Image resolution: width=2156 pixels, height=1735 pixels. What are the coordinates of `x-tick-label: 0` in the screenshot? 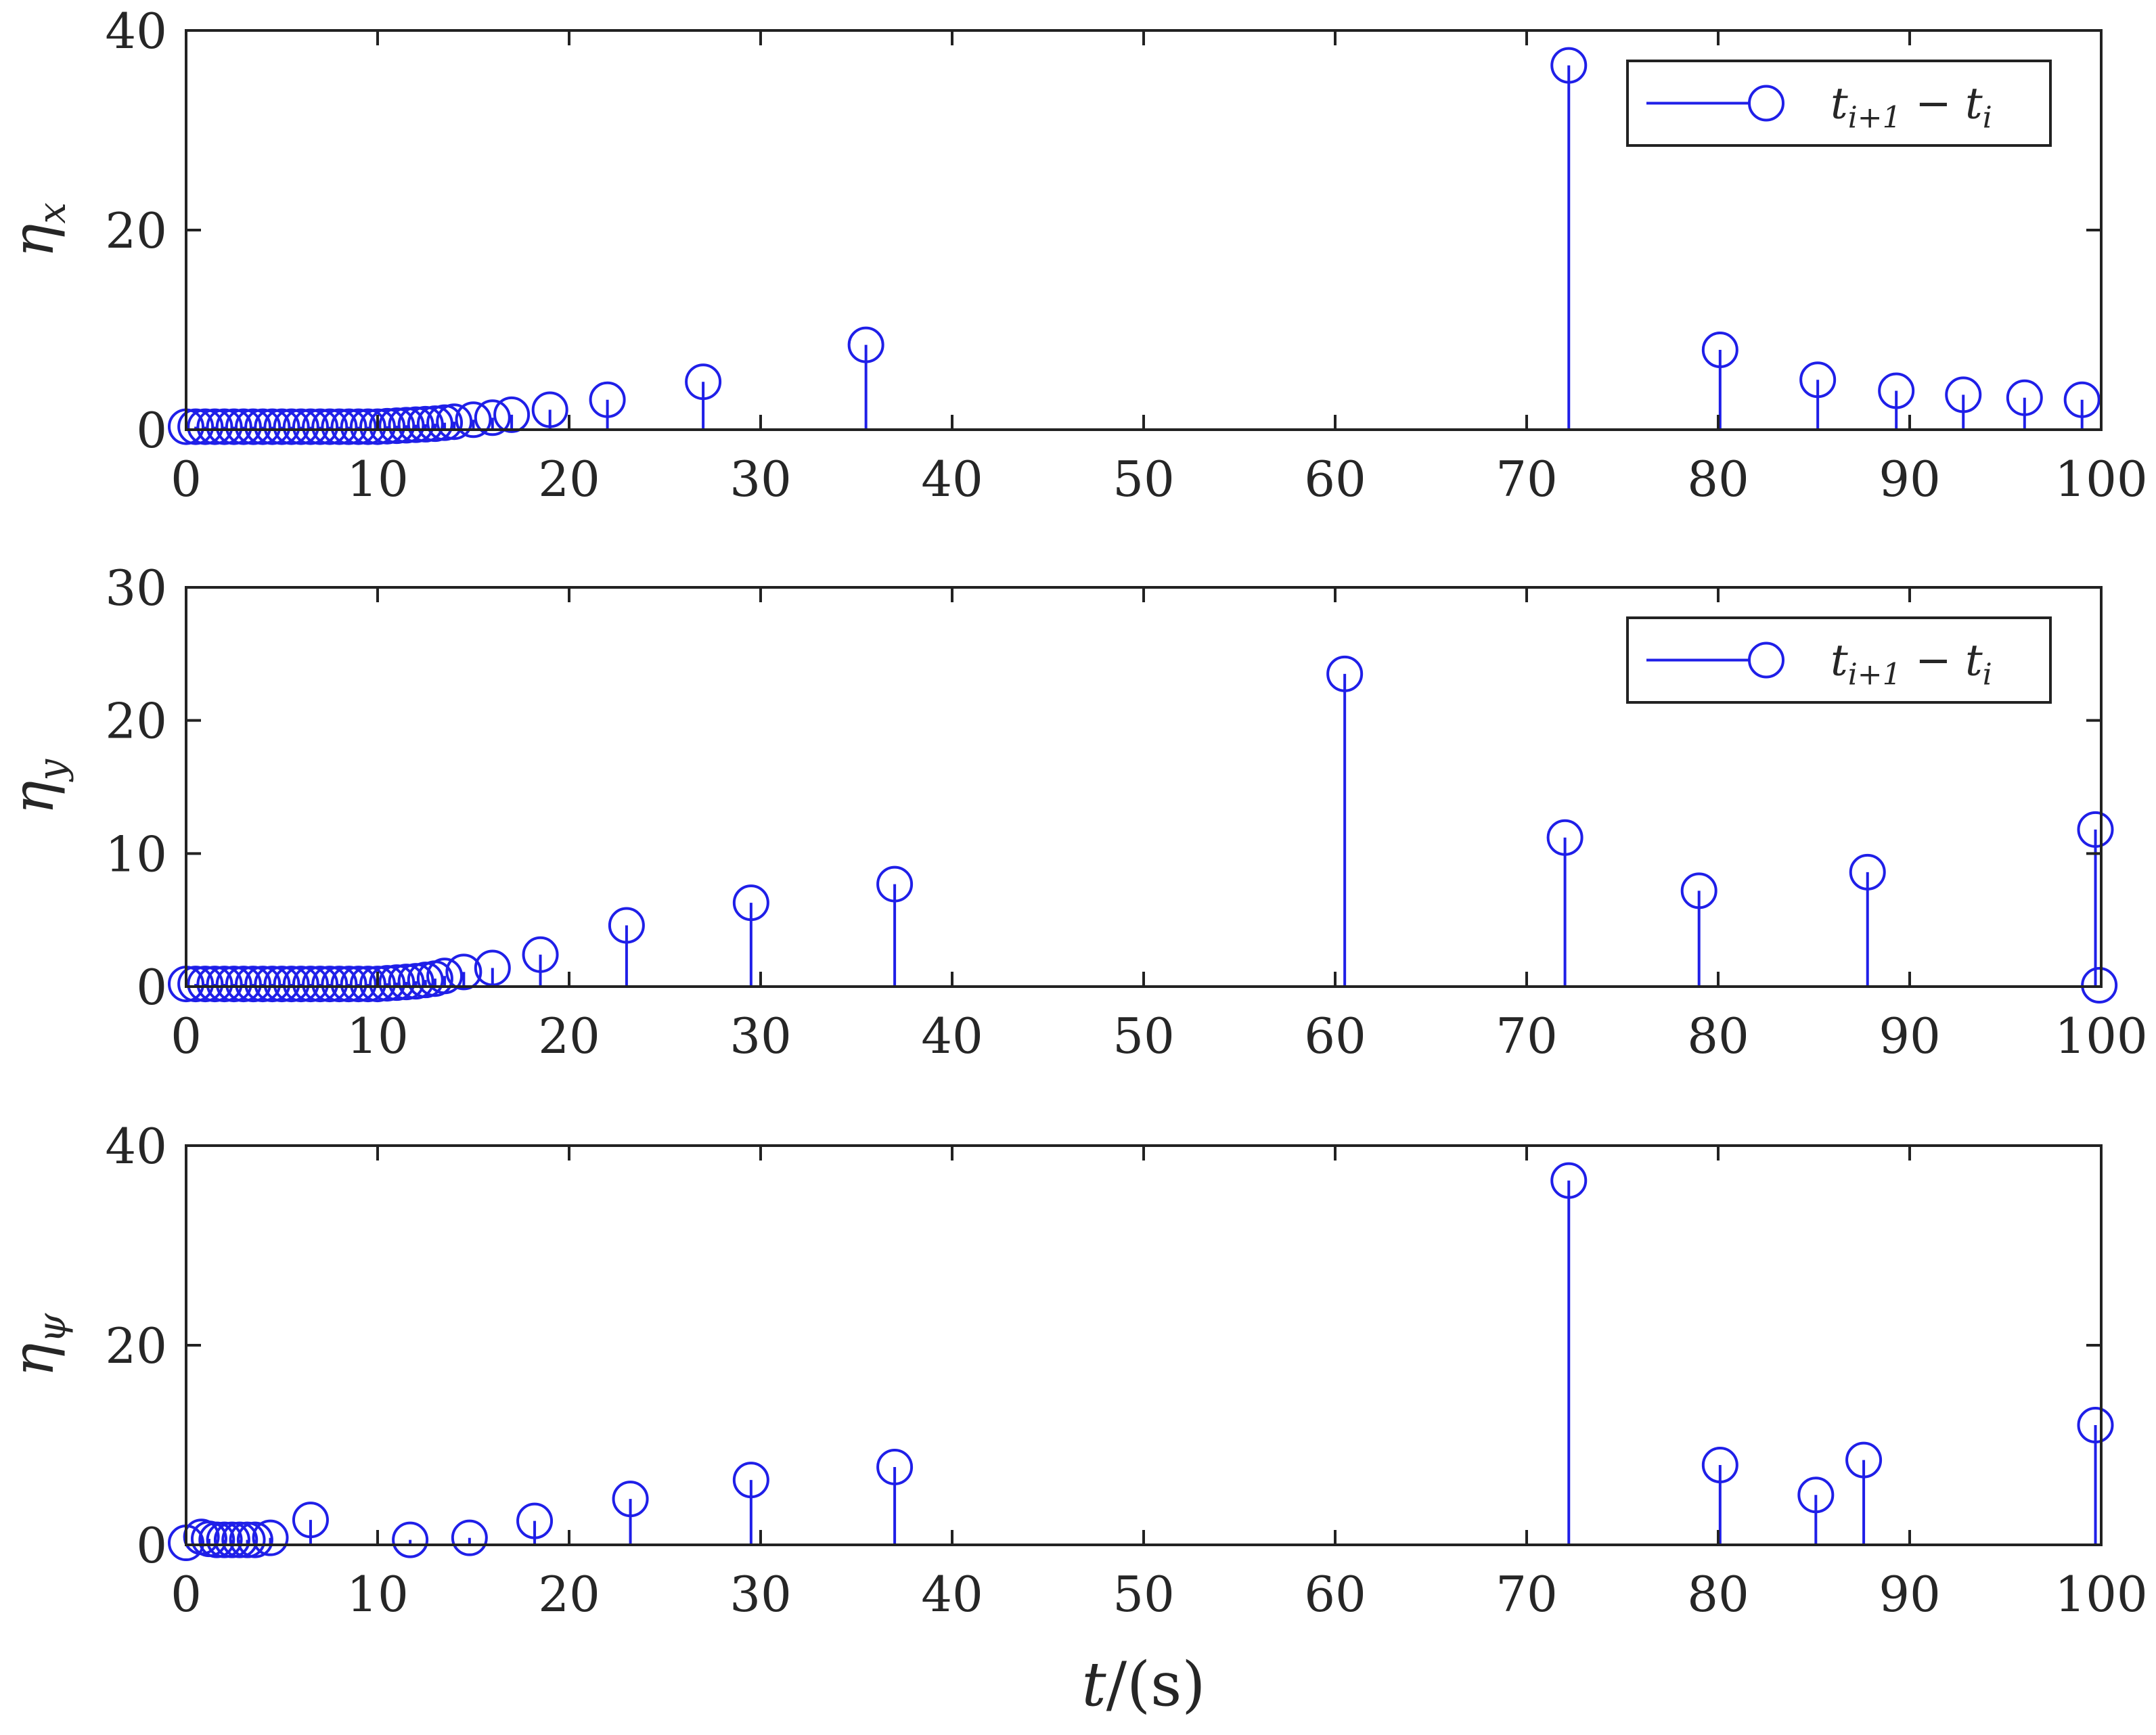 It's located at (186, 1594).